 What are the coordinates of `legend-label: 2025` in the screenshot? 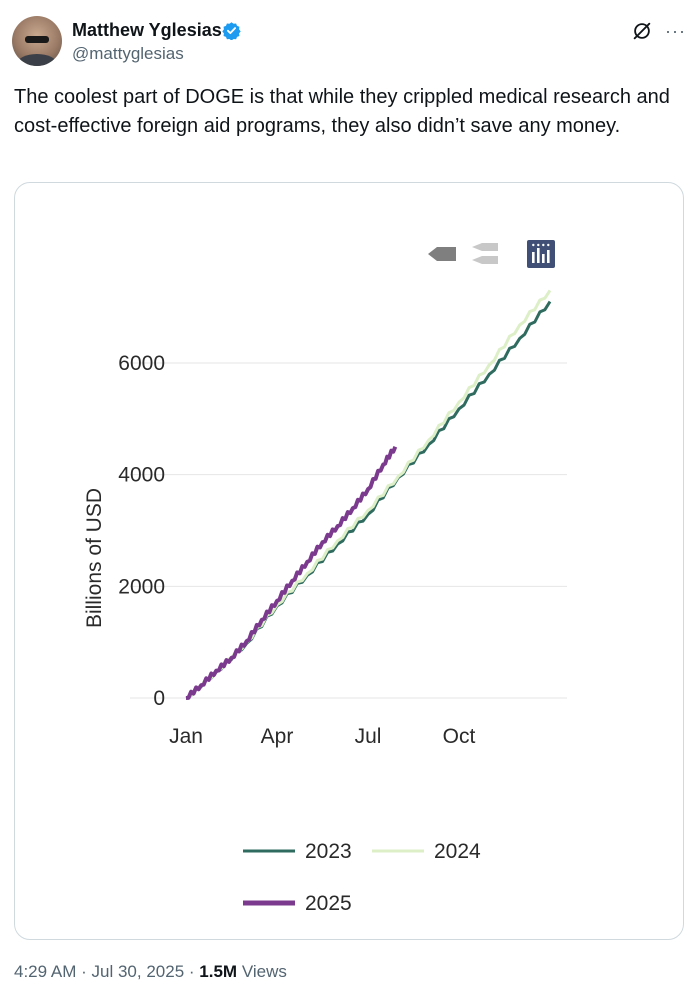 It's located at (328, 903).